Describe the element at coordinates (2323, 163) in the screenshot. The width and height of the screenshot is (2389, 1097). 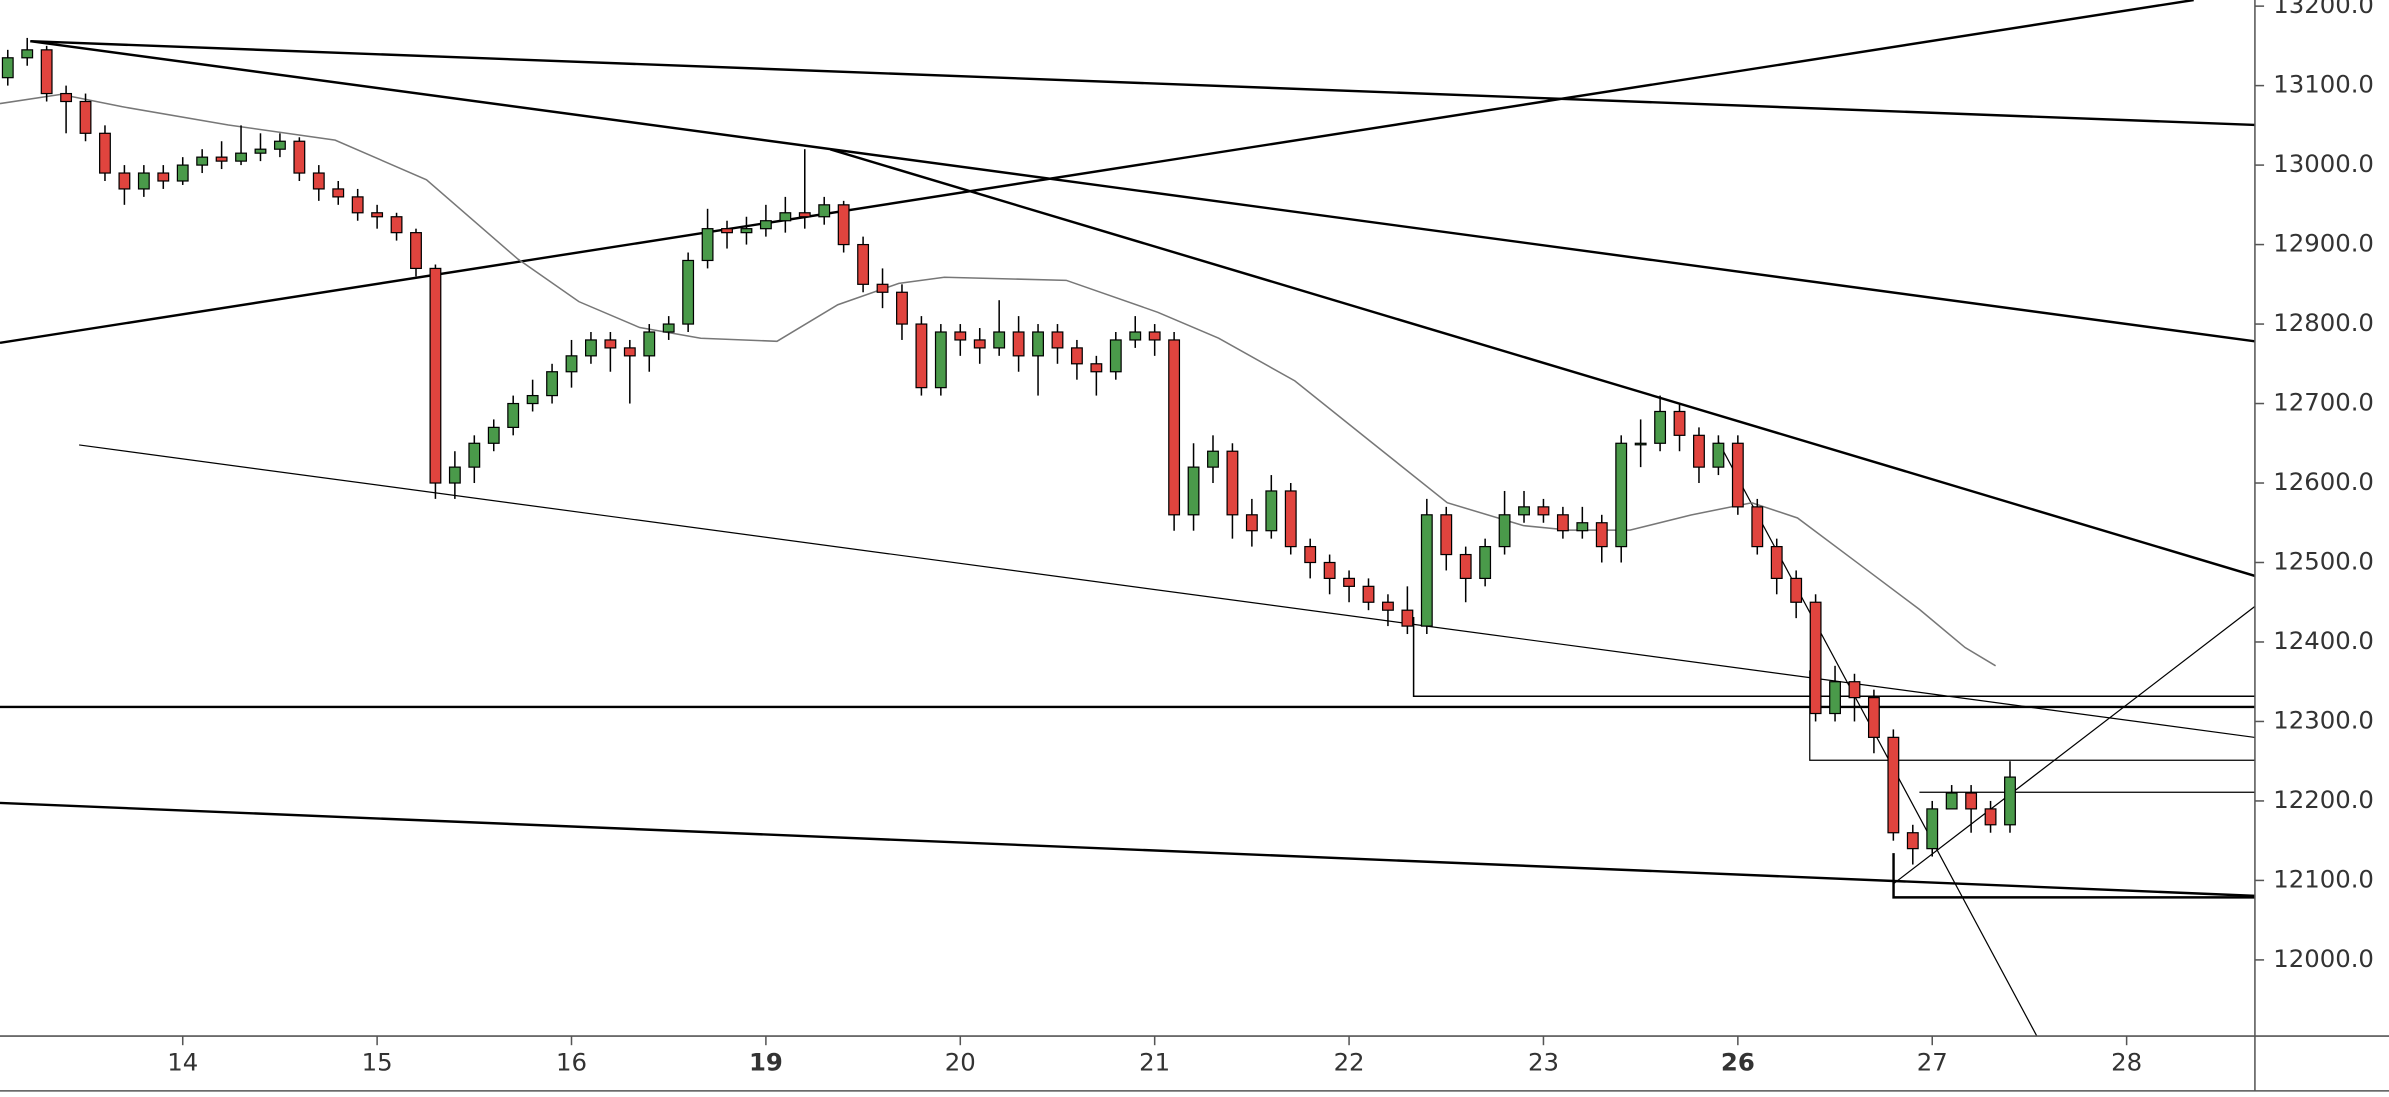
I see `y-tick-label: 13000.0` at that location.